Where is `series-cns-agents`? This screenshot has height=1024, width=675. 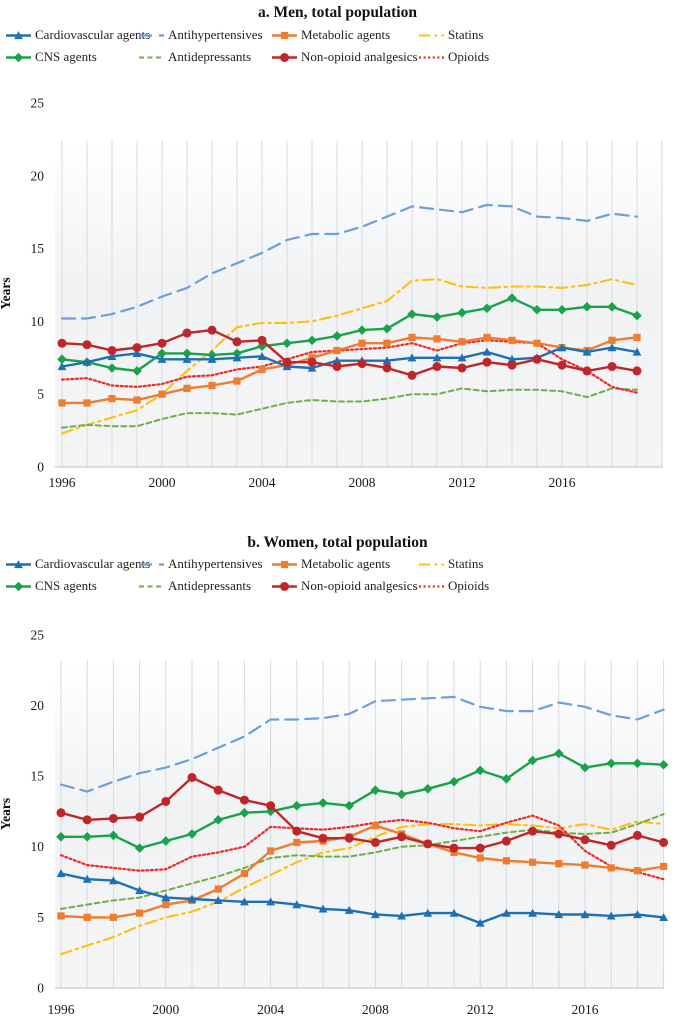
series-cns-agents is located at coordinates (362, 800).